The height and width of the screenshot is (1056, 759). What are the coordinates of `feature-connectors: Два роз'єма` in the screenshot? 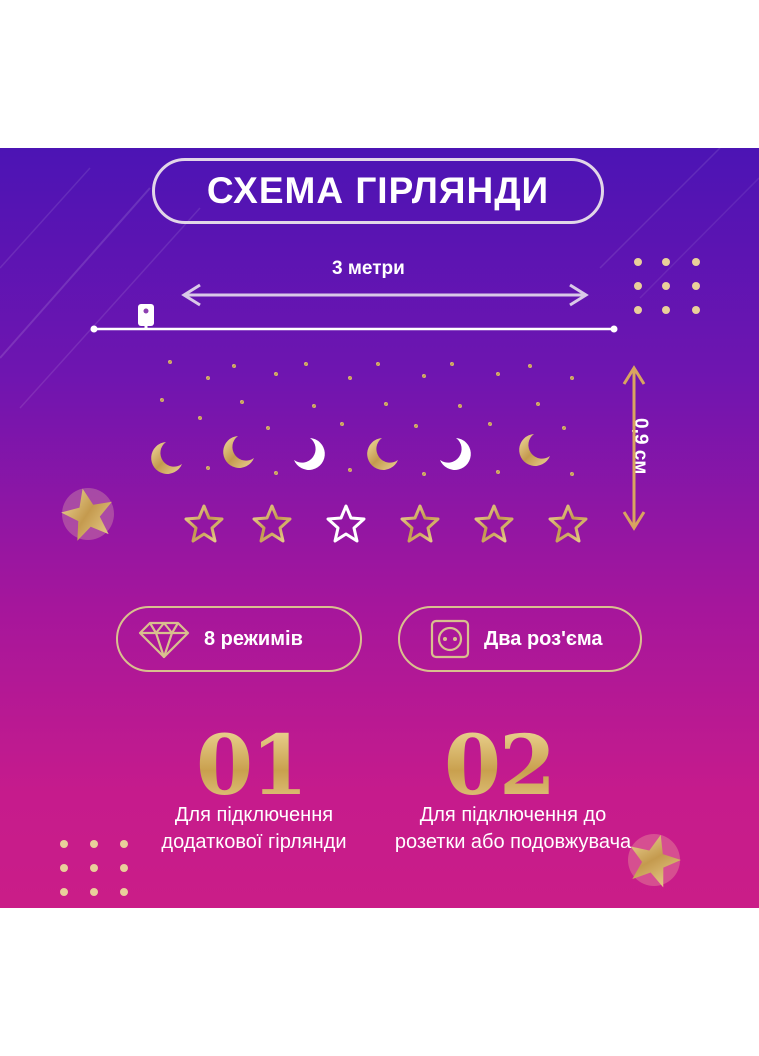 It's located at (520, 639).